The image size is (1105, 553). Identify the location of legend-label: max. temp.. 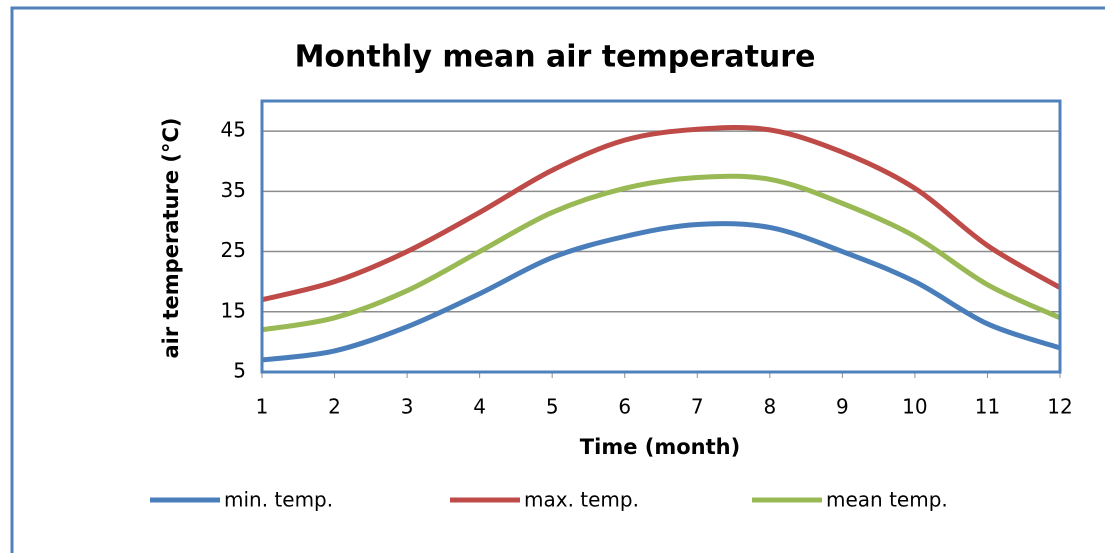
(581, 500).